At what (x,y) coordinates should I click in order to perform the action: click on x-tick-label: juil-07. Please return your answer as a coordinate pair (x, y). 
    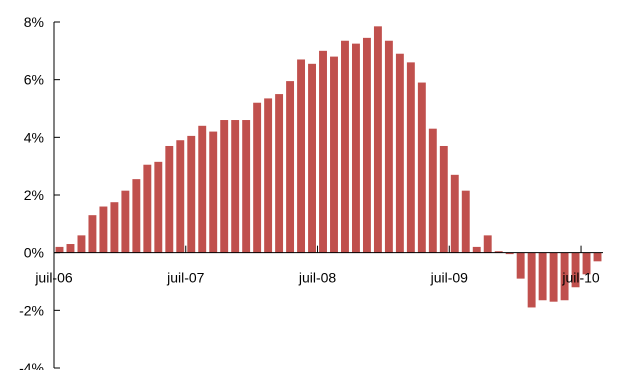
    Looking at the image, I should click on (185, 278).